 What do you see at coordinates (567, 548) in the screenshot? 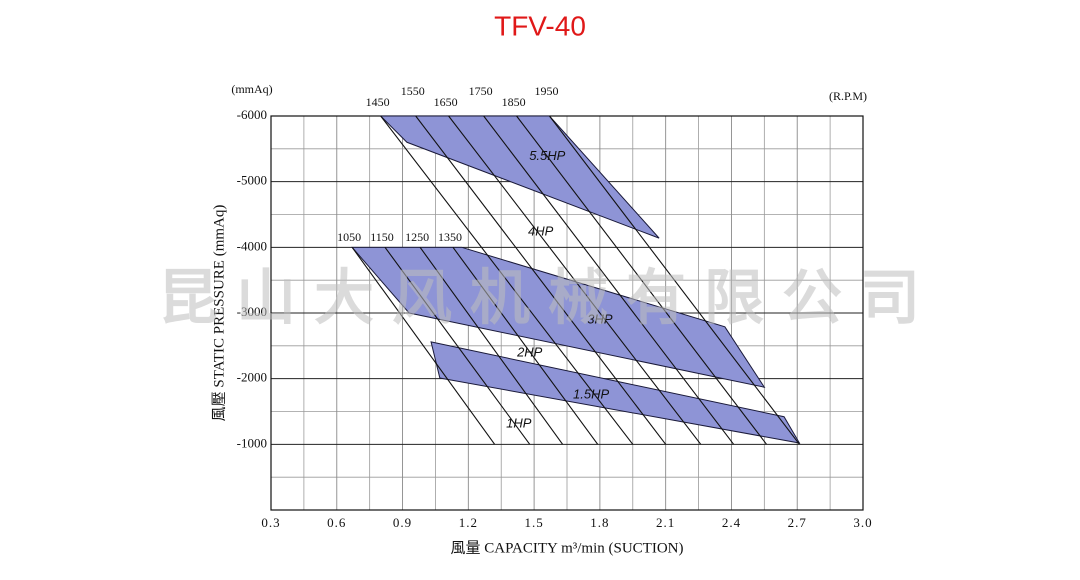
I see `x-axis-label: 風量 CAPACITY m³/min (SUCTION)` at bounding box center [567, 548].